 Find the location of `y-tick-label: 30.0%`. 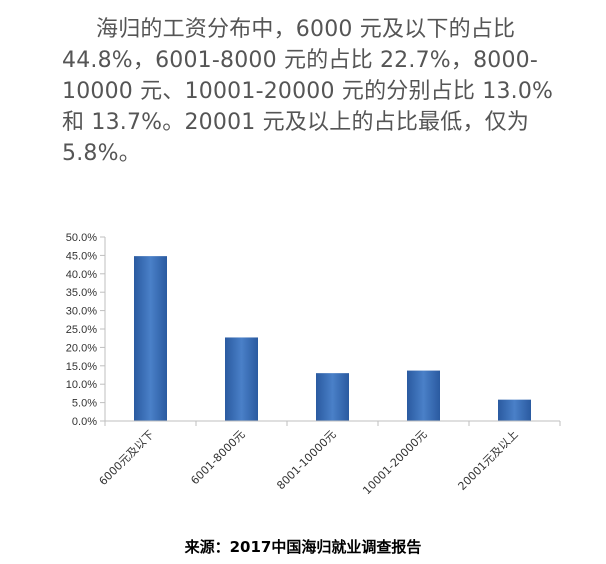

y-tick-label: 30.0% is located at coordinates (81, 312).